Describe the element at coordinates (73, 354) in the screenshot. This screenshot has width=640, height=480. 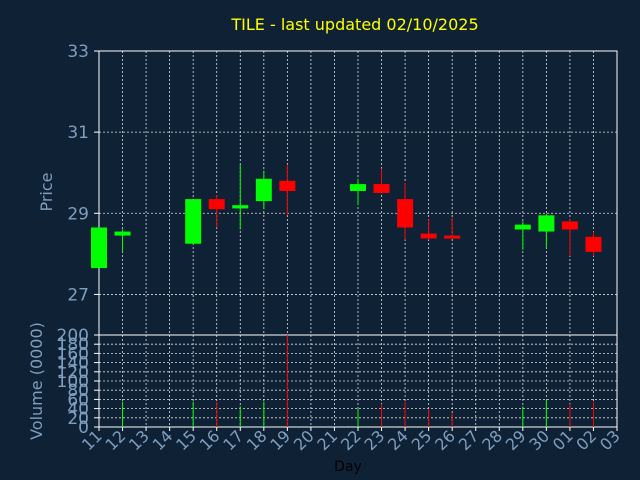
I see `volume-tick-label: 160` at that location.